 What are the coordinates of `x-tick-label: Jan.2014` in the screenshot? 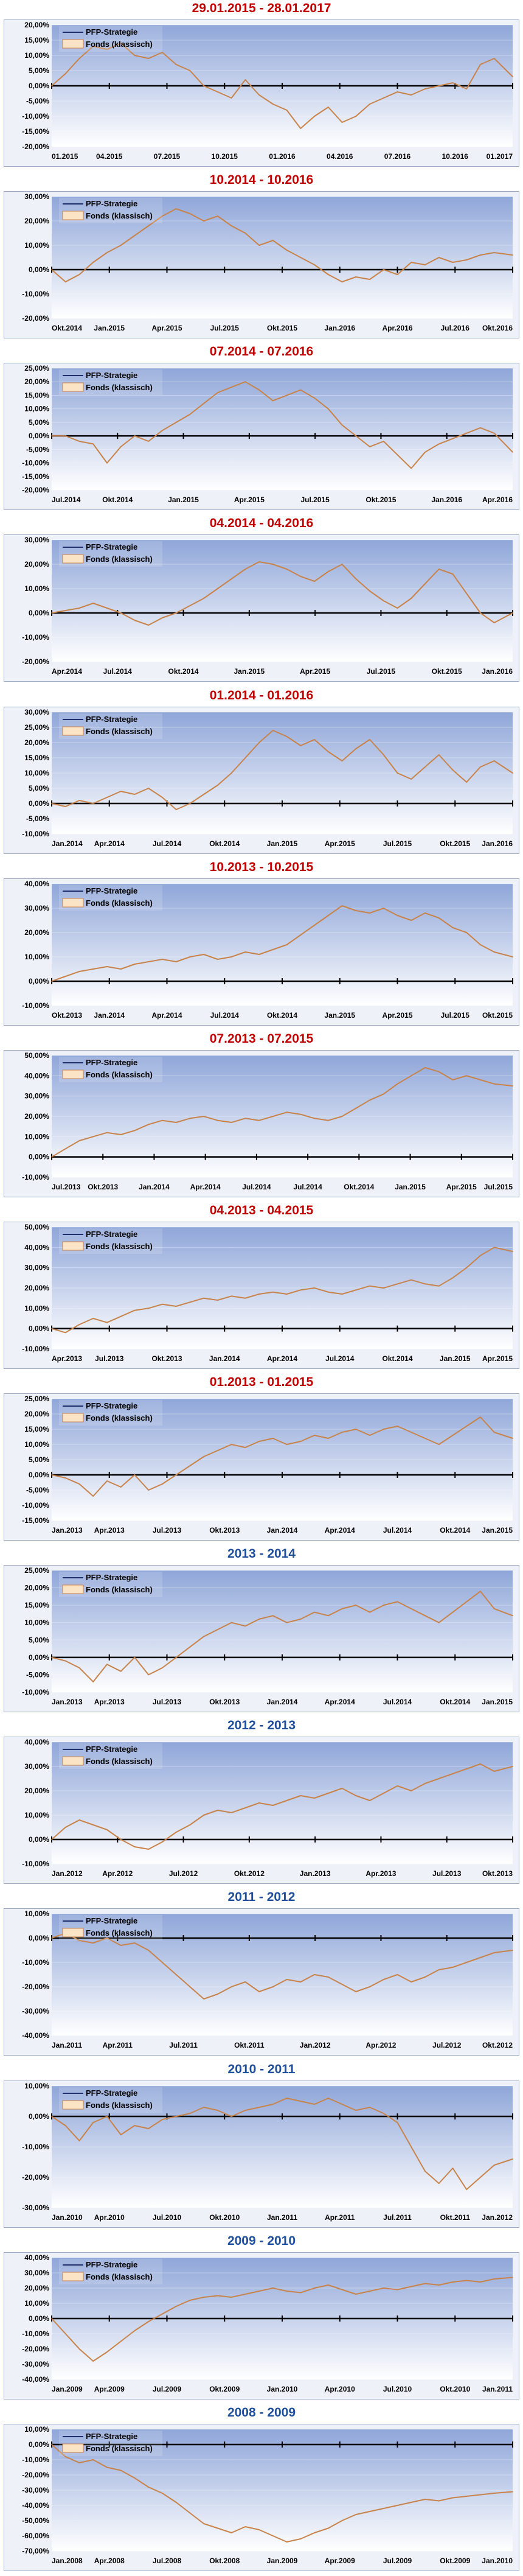 It's located at (154, 1187).